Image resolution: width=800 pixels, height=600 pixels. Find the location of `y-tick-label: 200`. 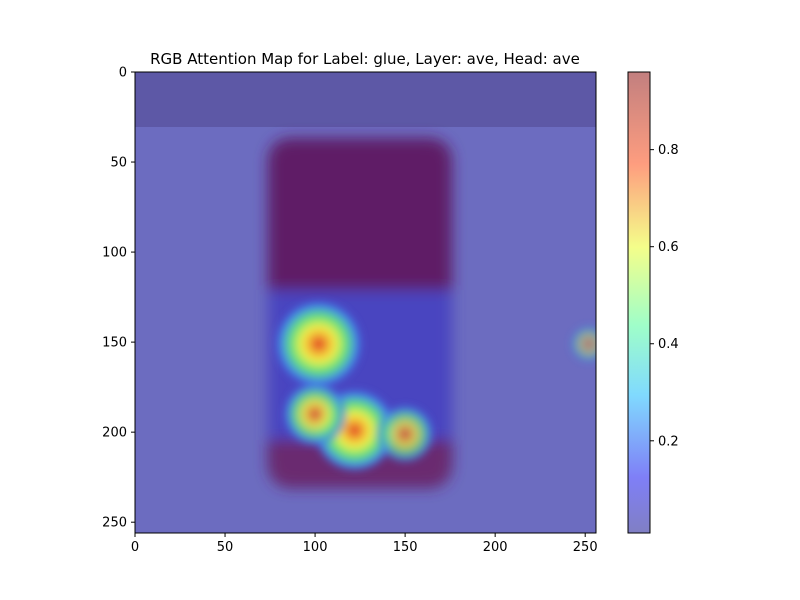

y-tick-label: 200 is located at coordinates (114, 433).